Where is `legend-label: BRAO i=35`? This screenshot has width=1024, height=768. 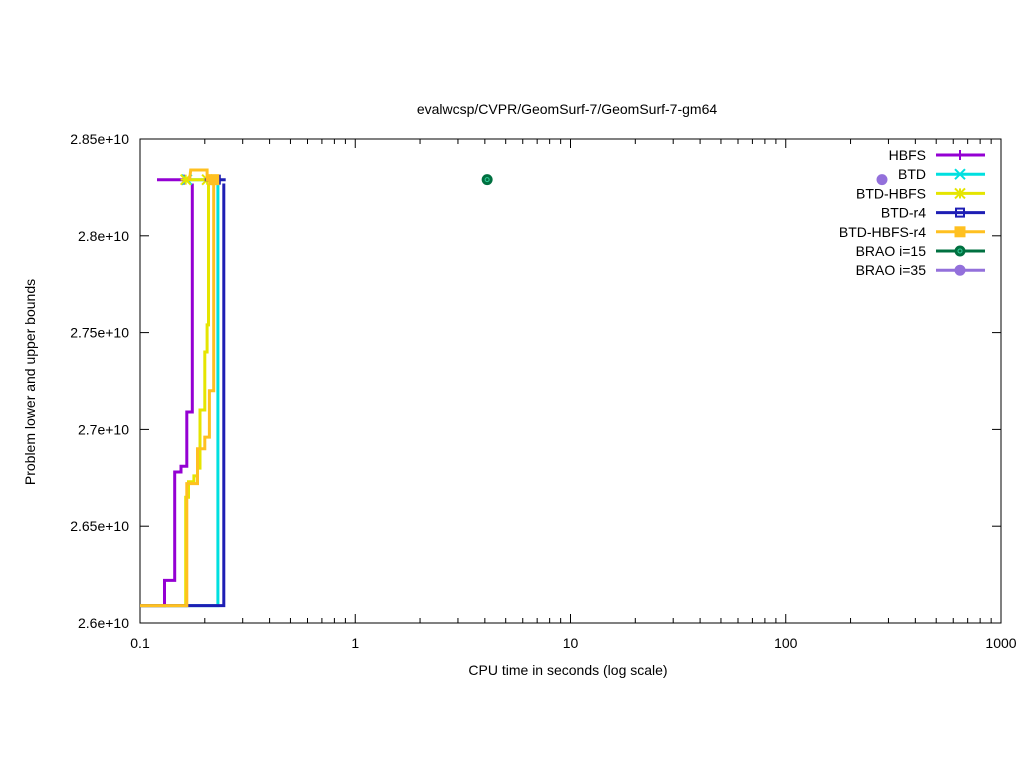
legend-label: BRAO i=35 is located at coordinates (891, 270).